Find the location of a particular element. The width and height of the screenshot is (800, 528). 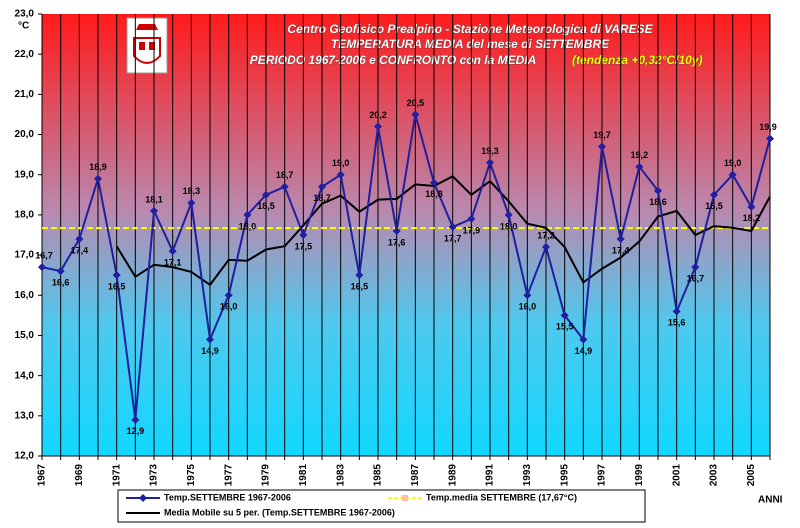

y-tick-label: 22,0 is located at coordinates (25, 54).